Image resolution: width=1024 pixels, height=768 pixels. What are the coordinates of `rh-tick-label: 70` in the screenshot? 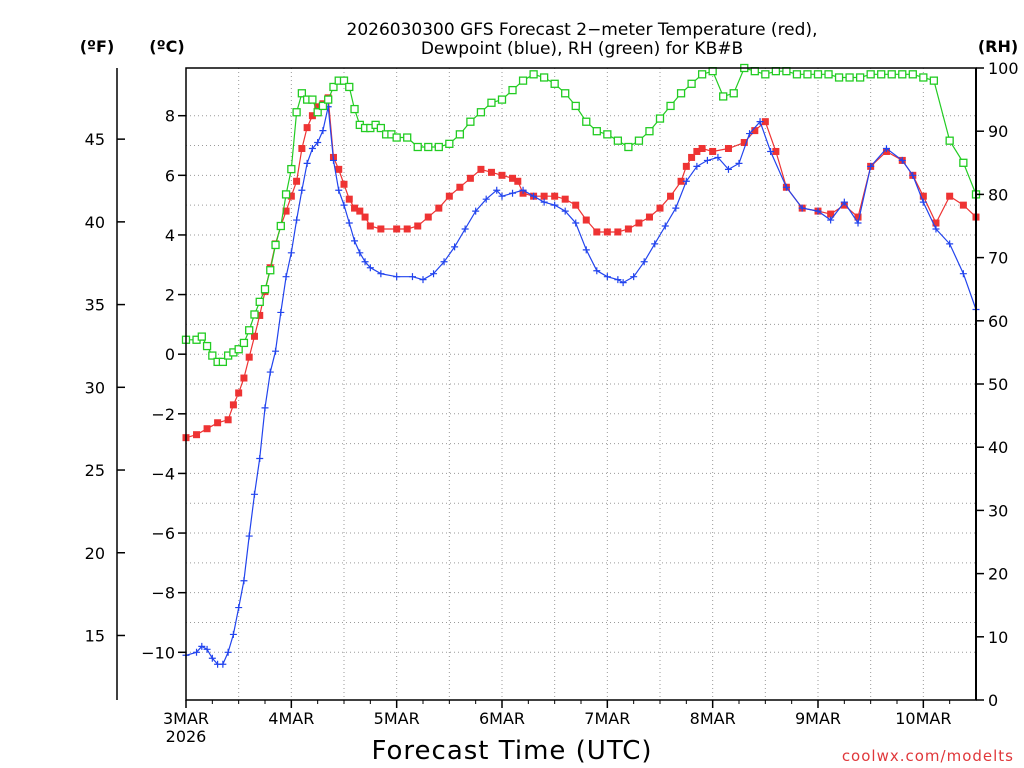 It's located at (998, 258).